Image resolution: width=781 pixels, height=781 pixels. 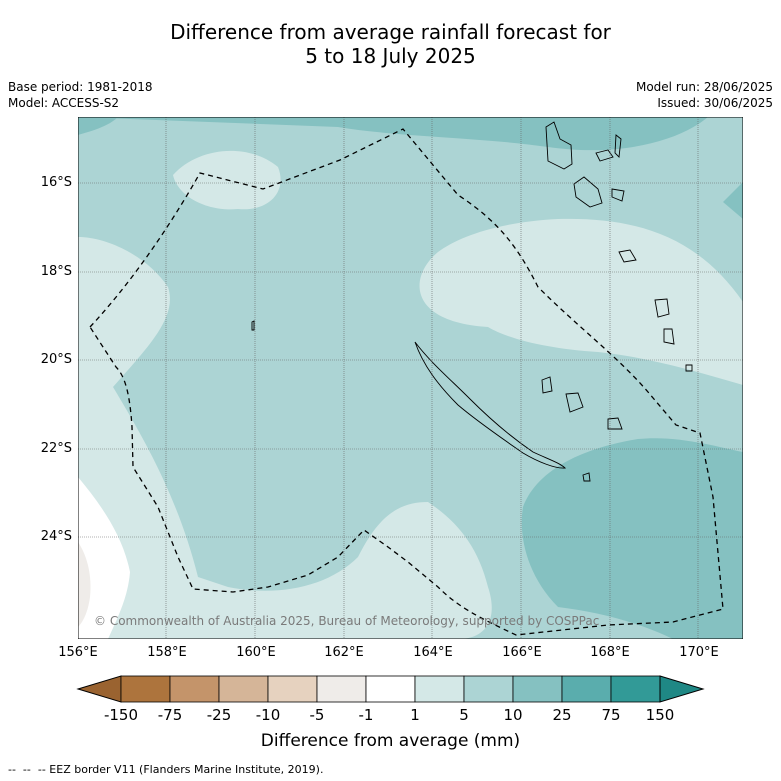 I want to click on loyalty-island, so click(x=574, y=402).